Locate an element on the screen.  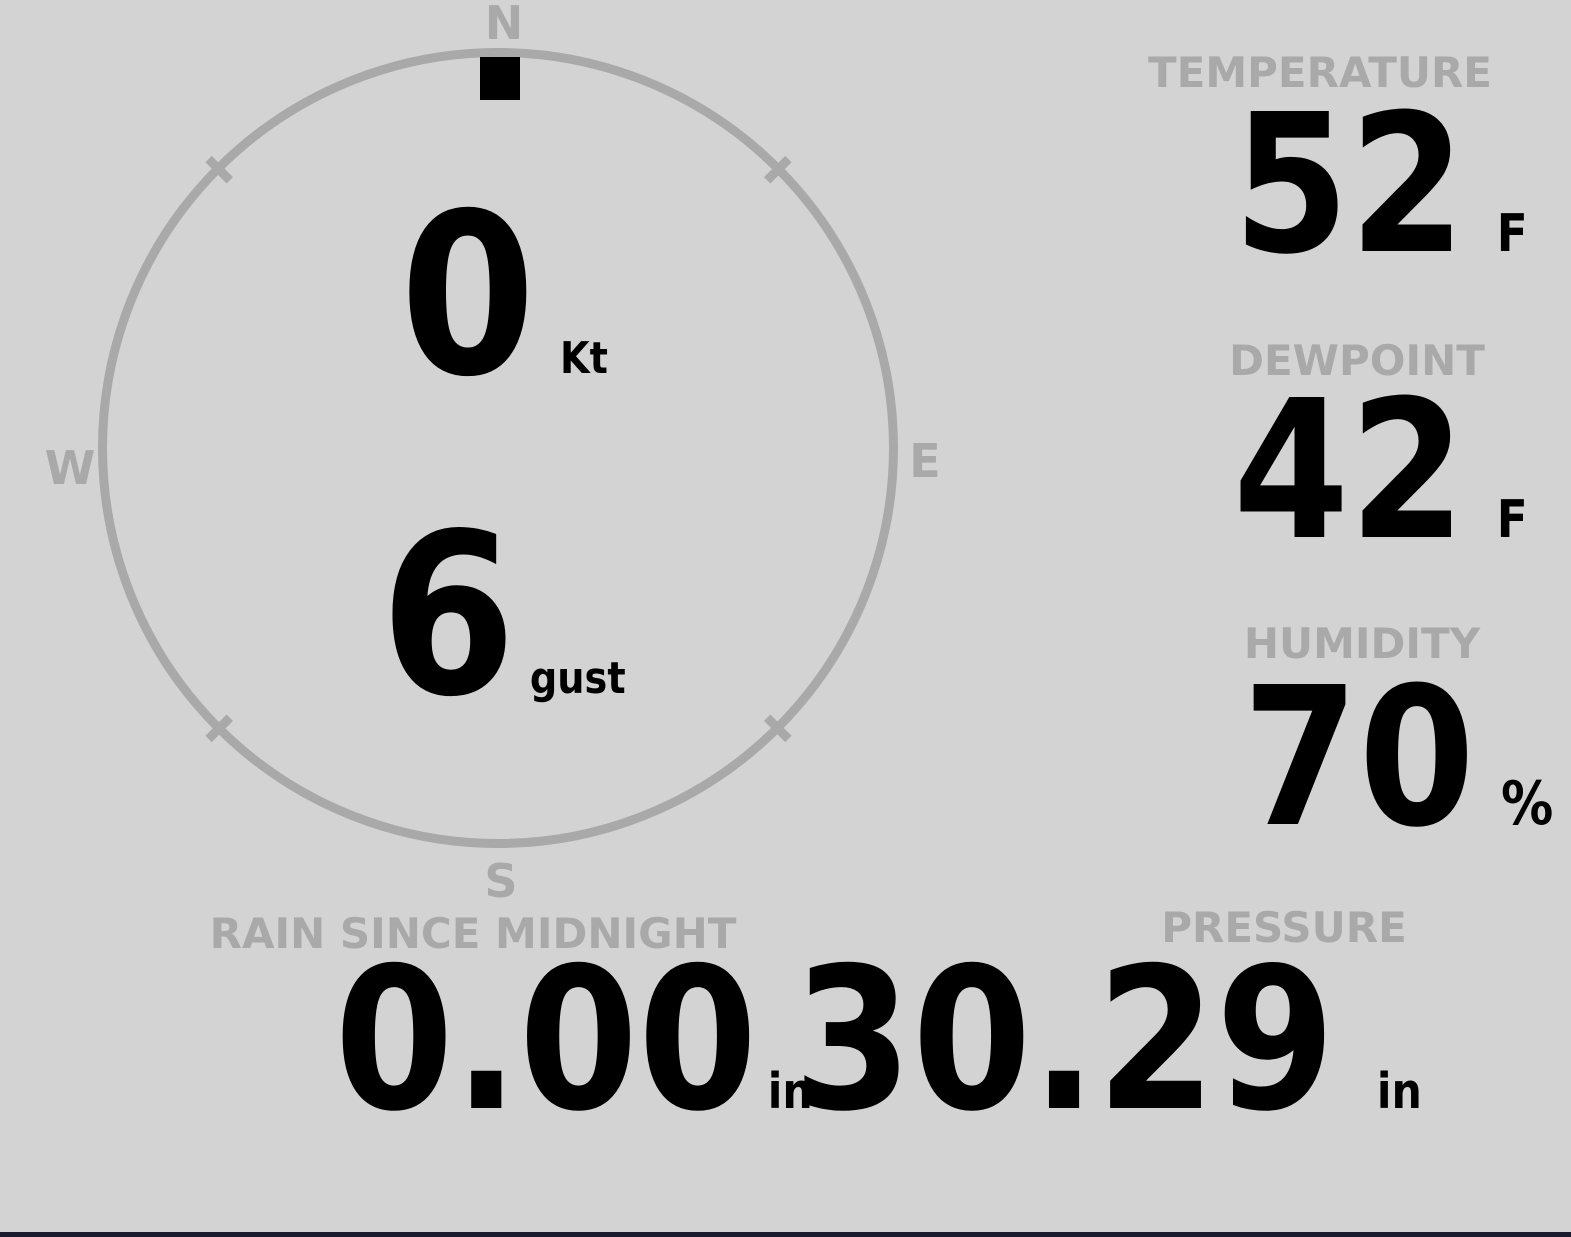
temperature-label: TEMPERATURE is located at coordinates (1320, 72).